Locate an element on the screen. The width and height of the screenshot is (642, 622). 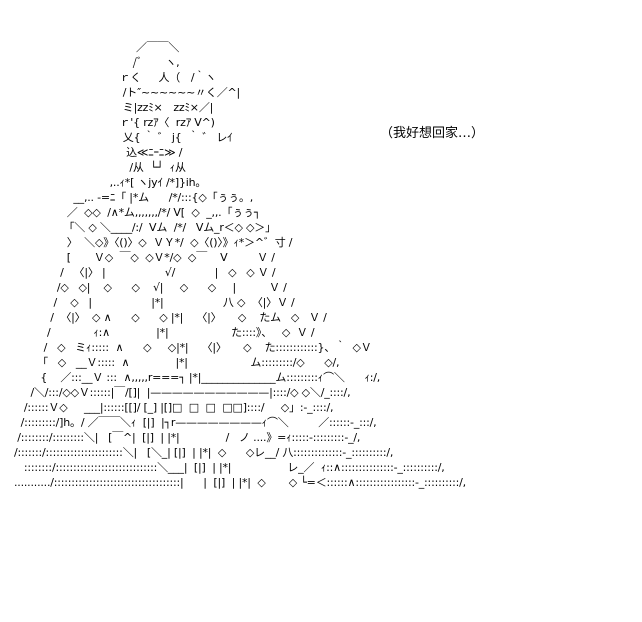
thought-caption: （我好想回家…） is located at coordinates (432, 133).